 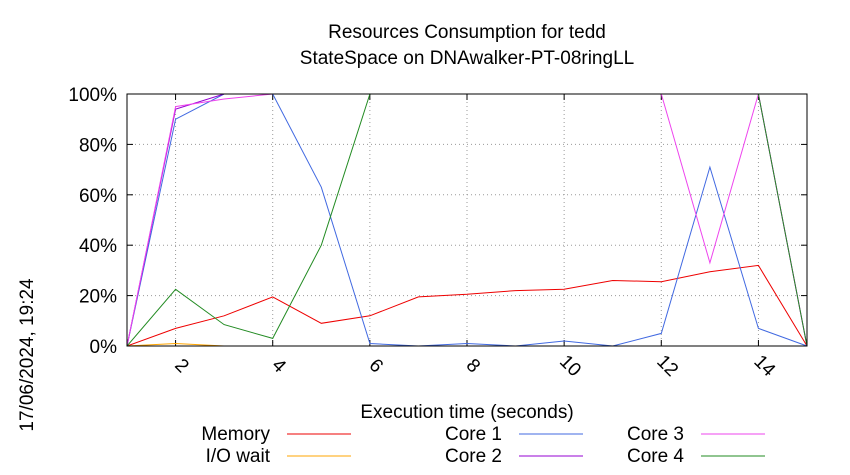 I want to click on legend-label: Core 2, so click(x=473, y=456).